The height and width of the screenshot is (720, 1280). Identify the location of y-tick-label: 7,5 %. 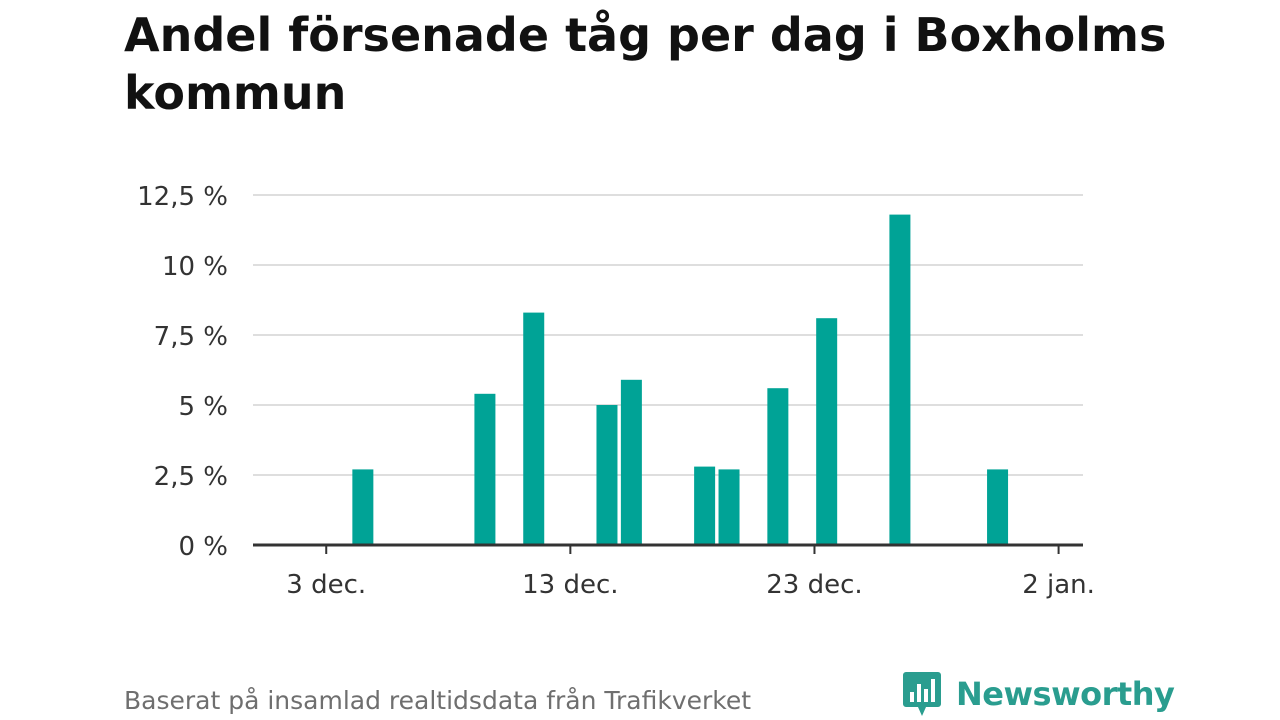
(191, 337).